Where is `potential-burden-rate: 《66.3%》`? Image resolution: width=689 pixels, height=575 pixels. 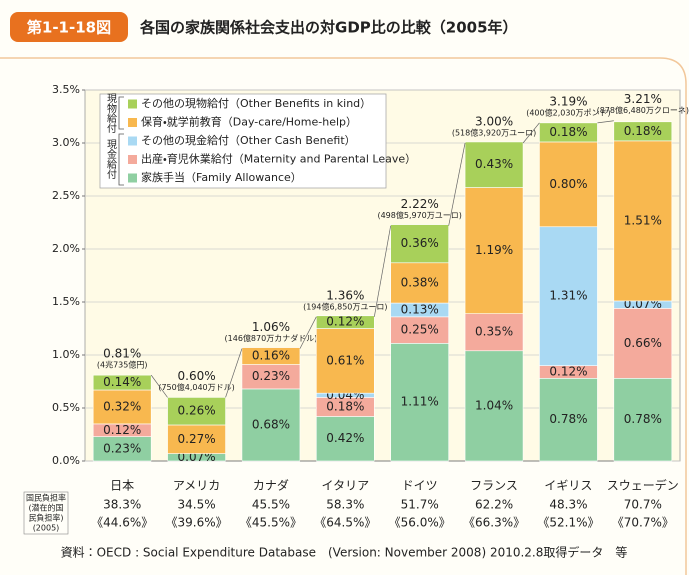
potential-burden-rate: 《66.3%》 is located at coordinates (494, 523).